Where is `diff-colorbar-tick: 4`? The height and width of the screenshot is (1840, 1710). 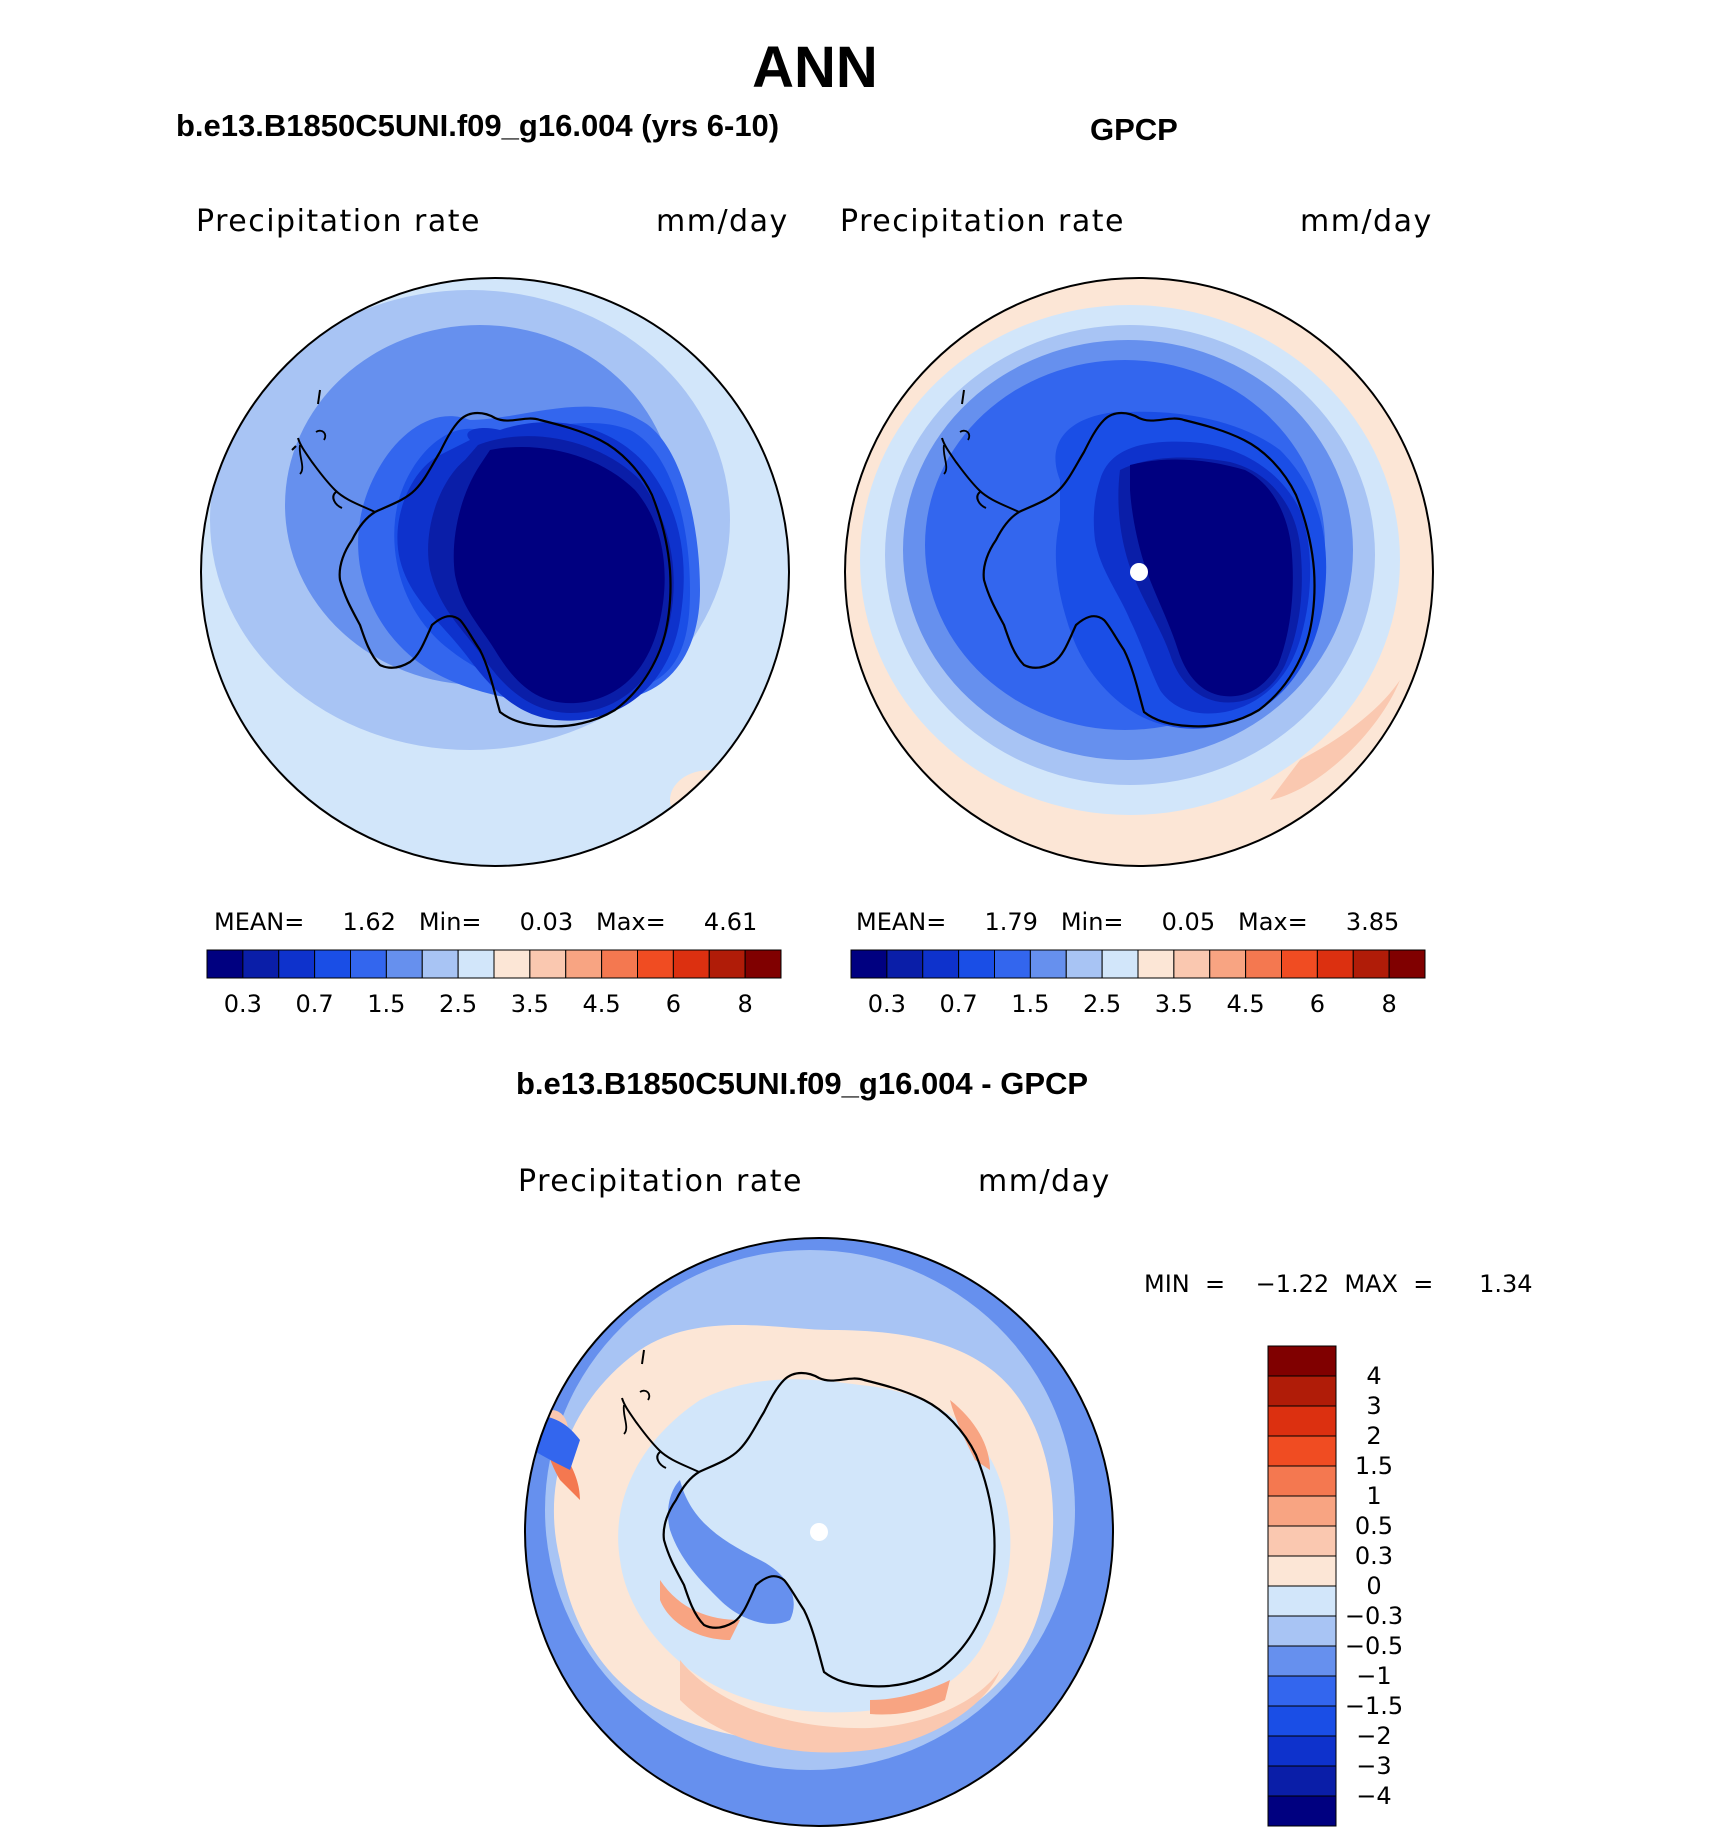 diff-colorbar-tick: 4 is located at coordinates (1373, 1376).